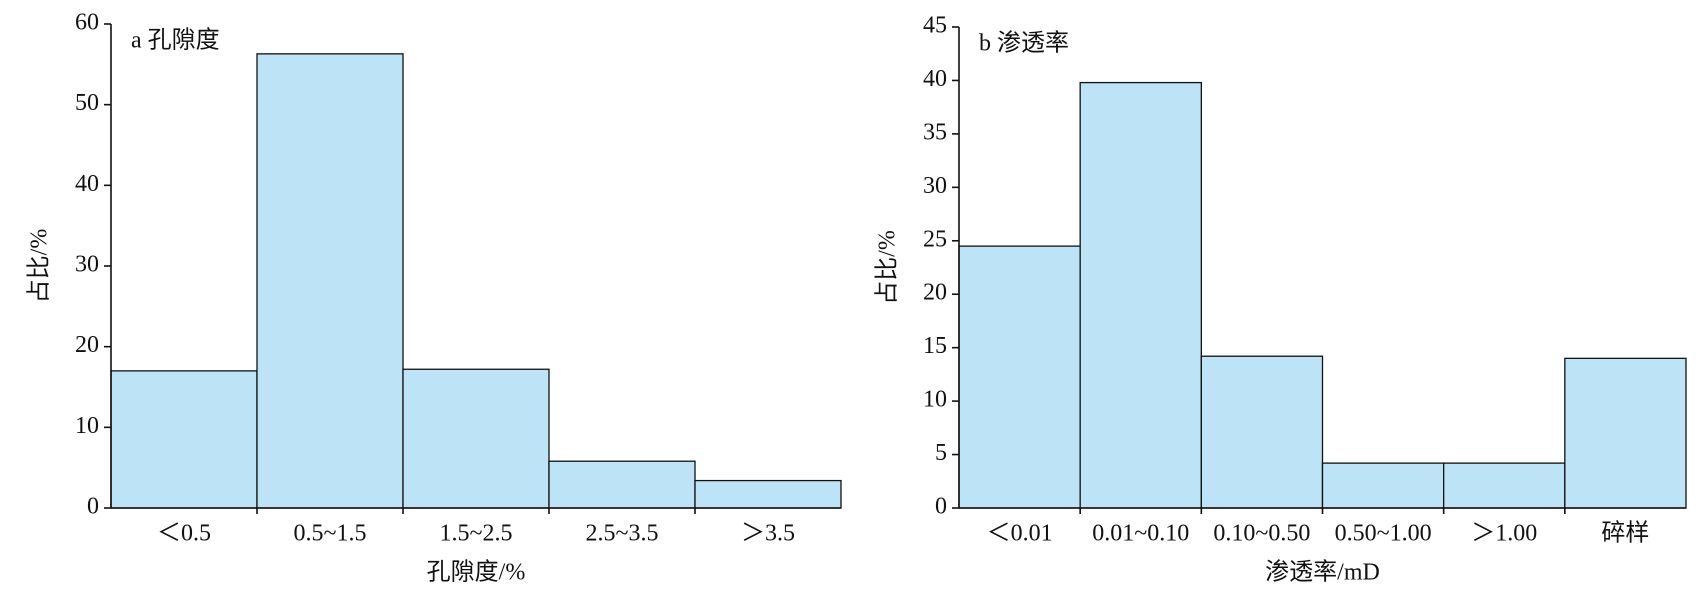 This screenshot has width=1704, height=596. Describe the element at coordinates (935, 132) in the screenshot. I see `y-tick-label: 35` at that location.